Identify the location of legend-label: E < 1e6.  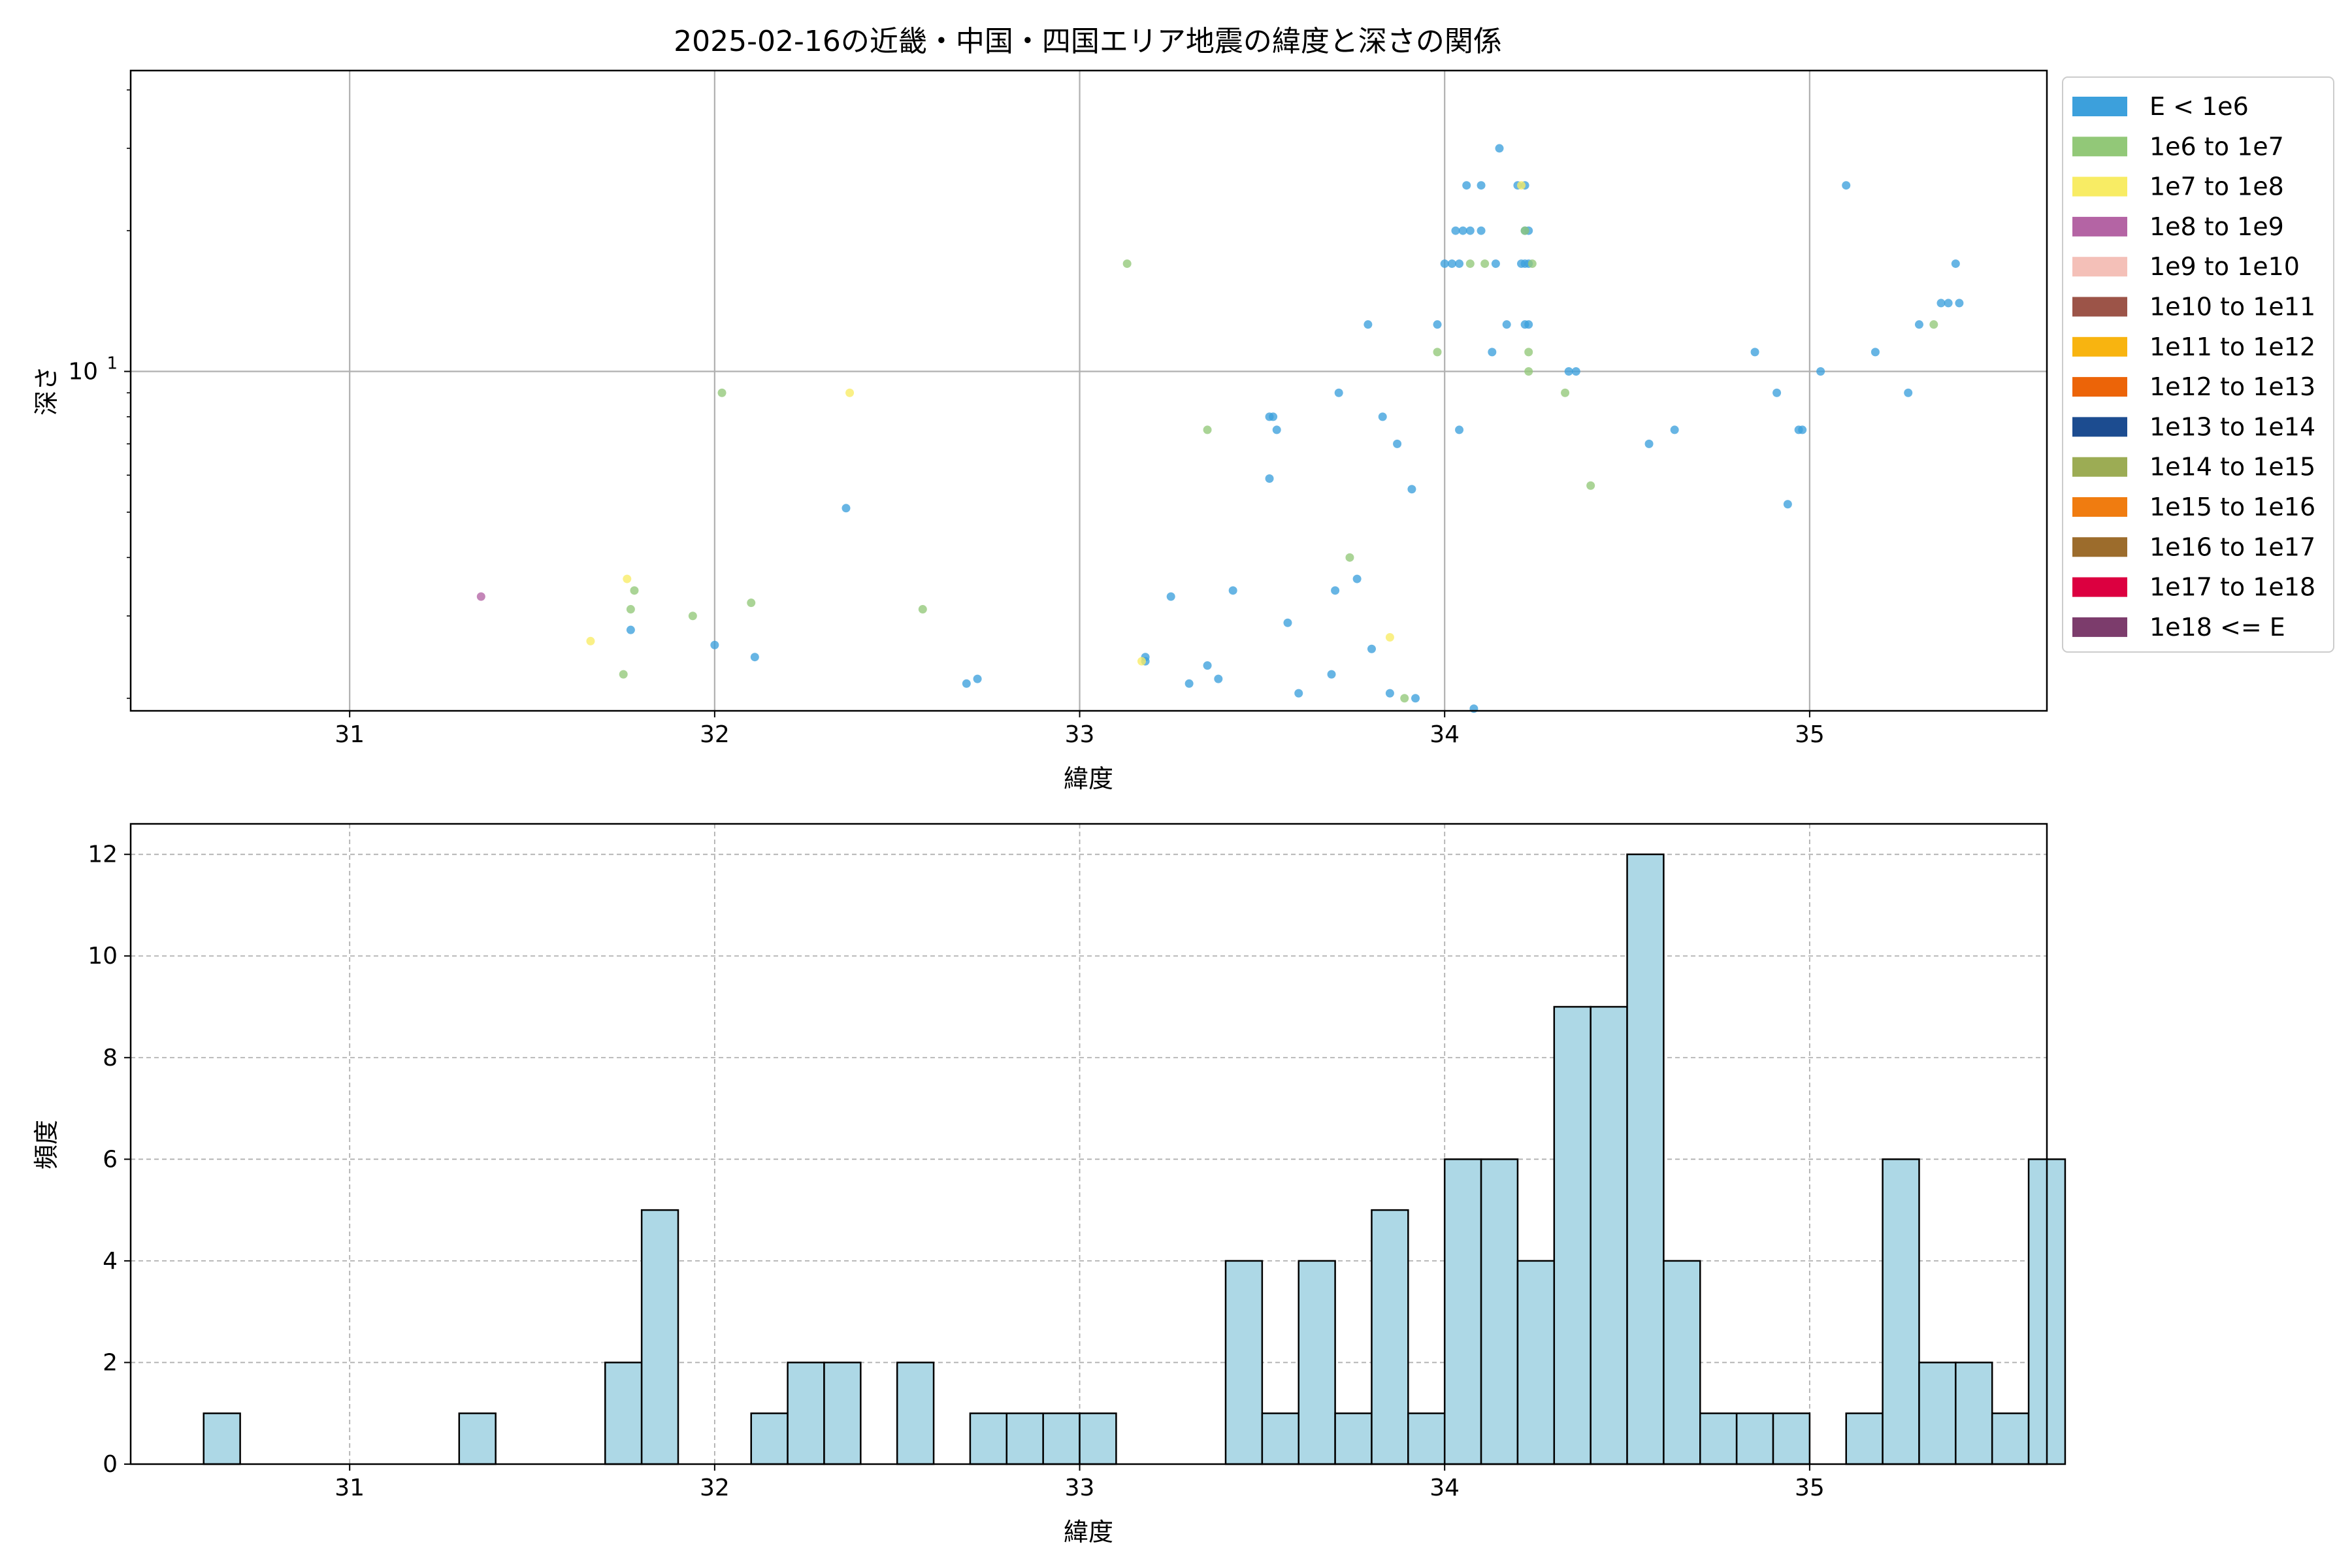
(2199, 106).